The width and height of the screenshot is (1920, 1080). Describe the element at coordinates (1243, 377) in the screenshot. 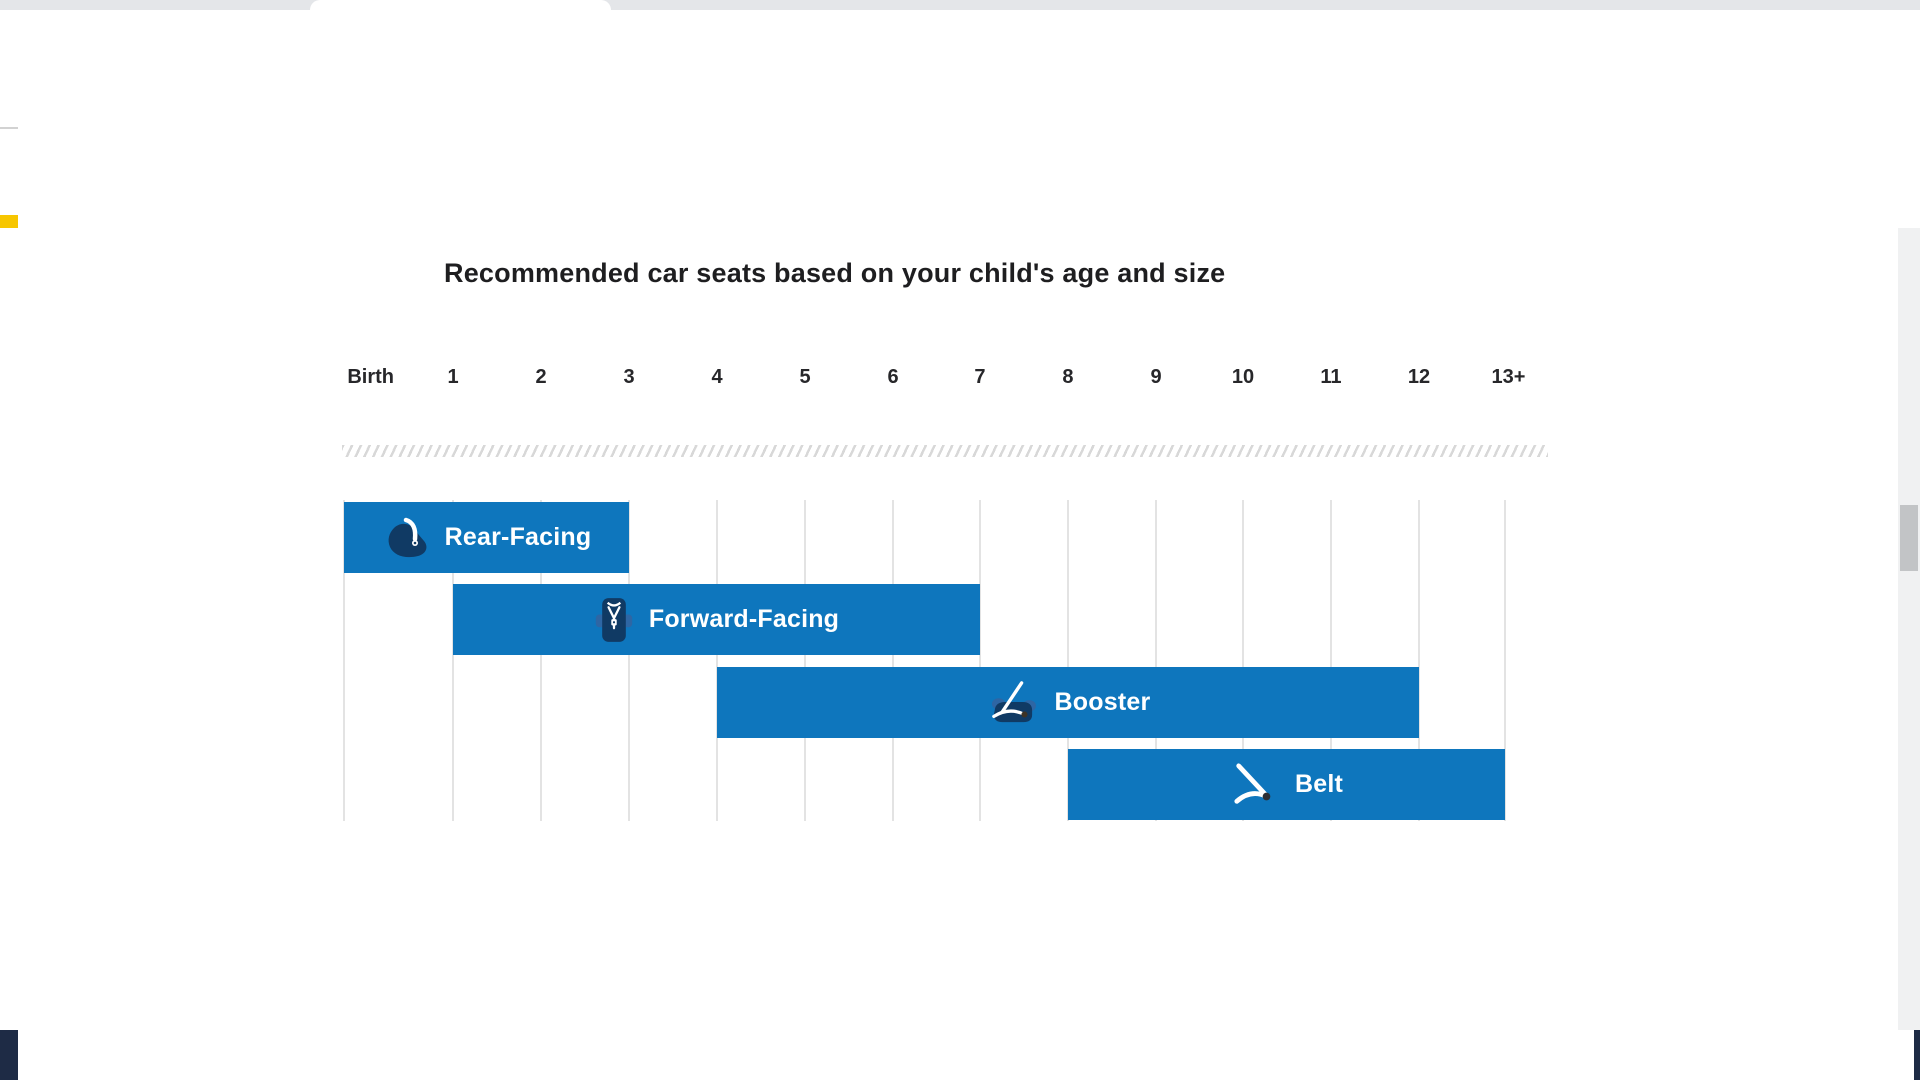

I see `x-tick-label-10: 10` at that location.